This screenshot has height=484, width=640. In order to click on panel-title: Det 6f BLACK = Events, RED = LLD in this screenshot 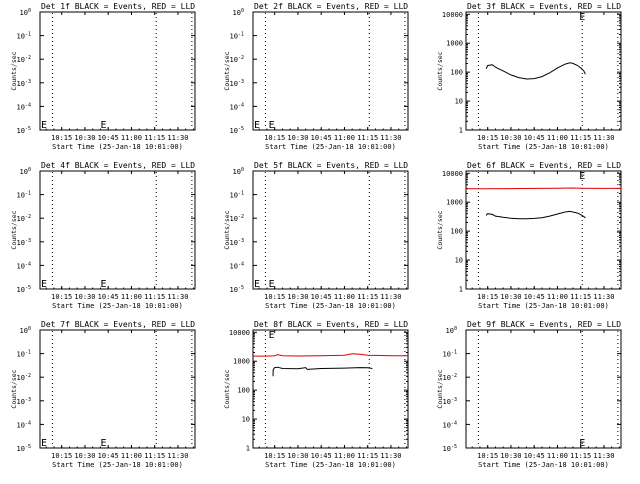, I will do `click(544, 165)`.